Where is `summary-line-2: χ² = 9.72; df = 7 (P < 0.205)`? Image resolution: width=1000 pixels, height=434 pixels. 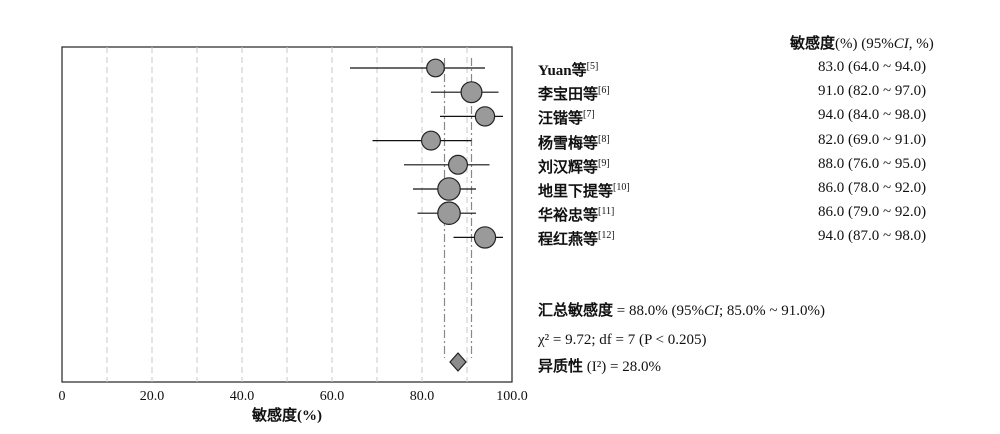
summary-line-2: χ² = 9.72; df = 7 (P < 0.205) is located at coordinates (622, 340).